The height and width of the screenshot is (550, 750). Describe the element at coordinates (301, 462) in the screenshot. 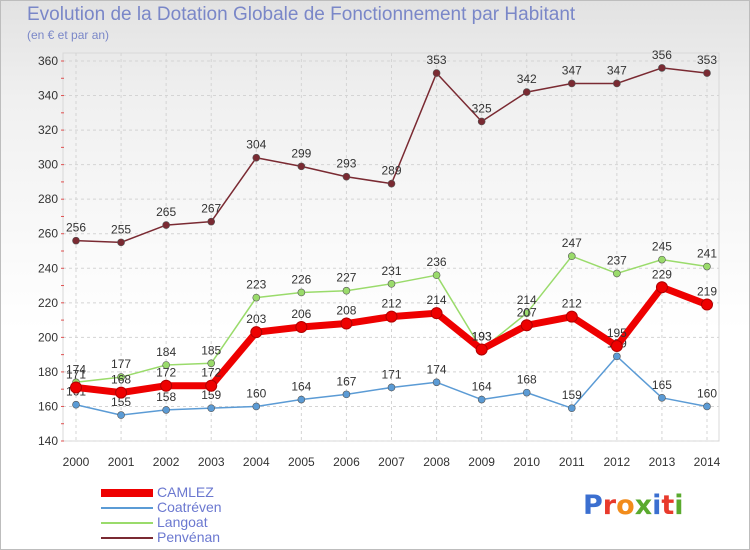

I see `x-tick-label: 2005` at that location.